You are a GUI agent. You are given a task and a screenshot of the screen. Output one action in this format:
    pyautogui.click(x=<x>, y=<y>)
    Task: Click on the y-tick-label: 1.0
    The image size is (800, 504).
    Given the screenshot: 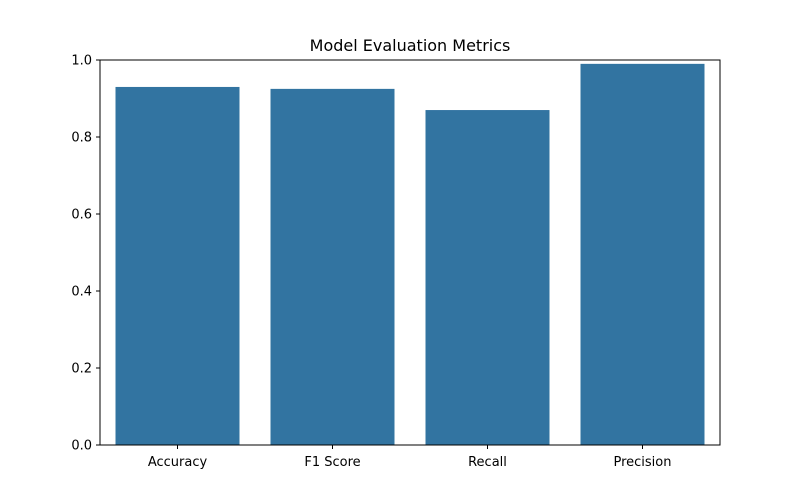 What is the action you would take?
    pyautogui.click(x=81, y=61)
    